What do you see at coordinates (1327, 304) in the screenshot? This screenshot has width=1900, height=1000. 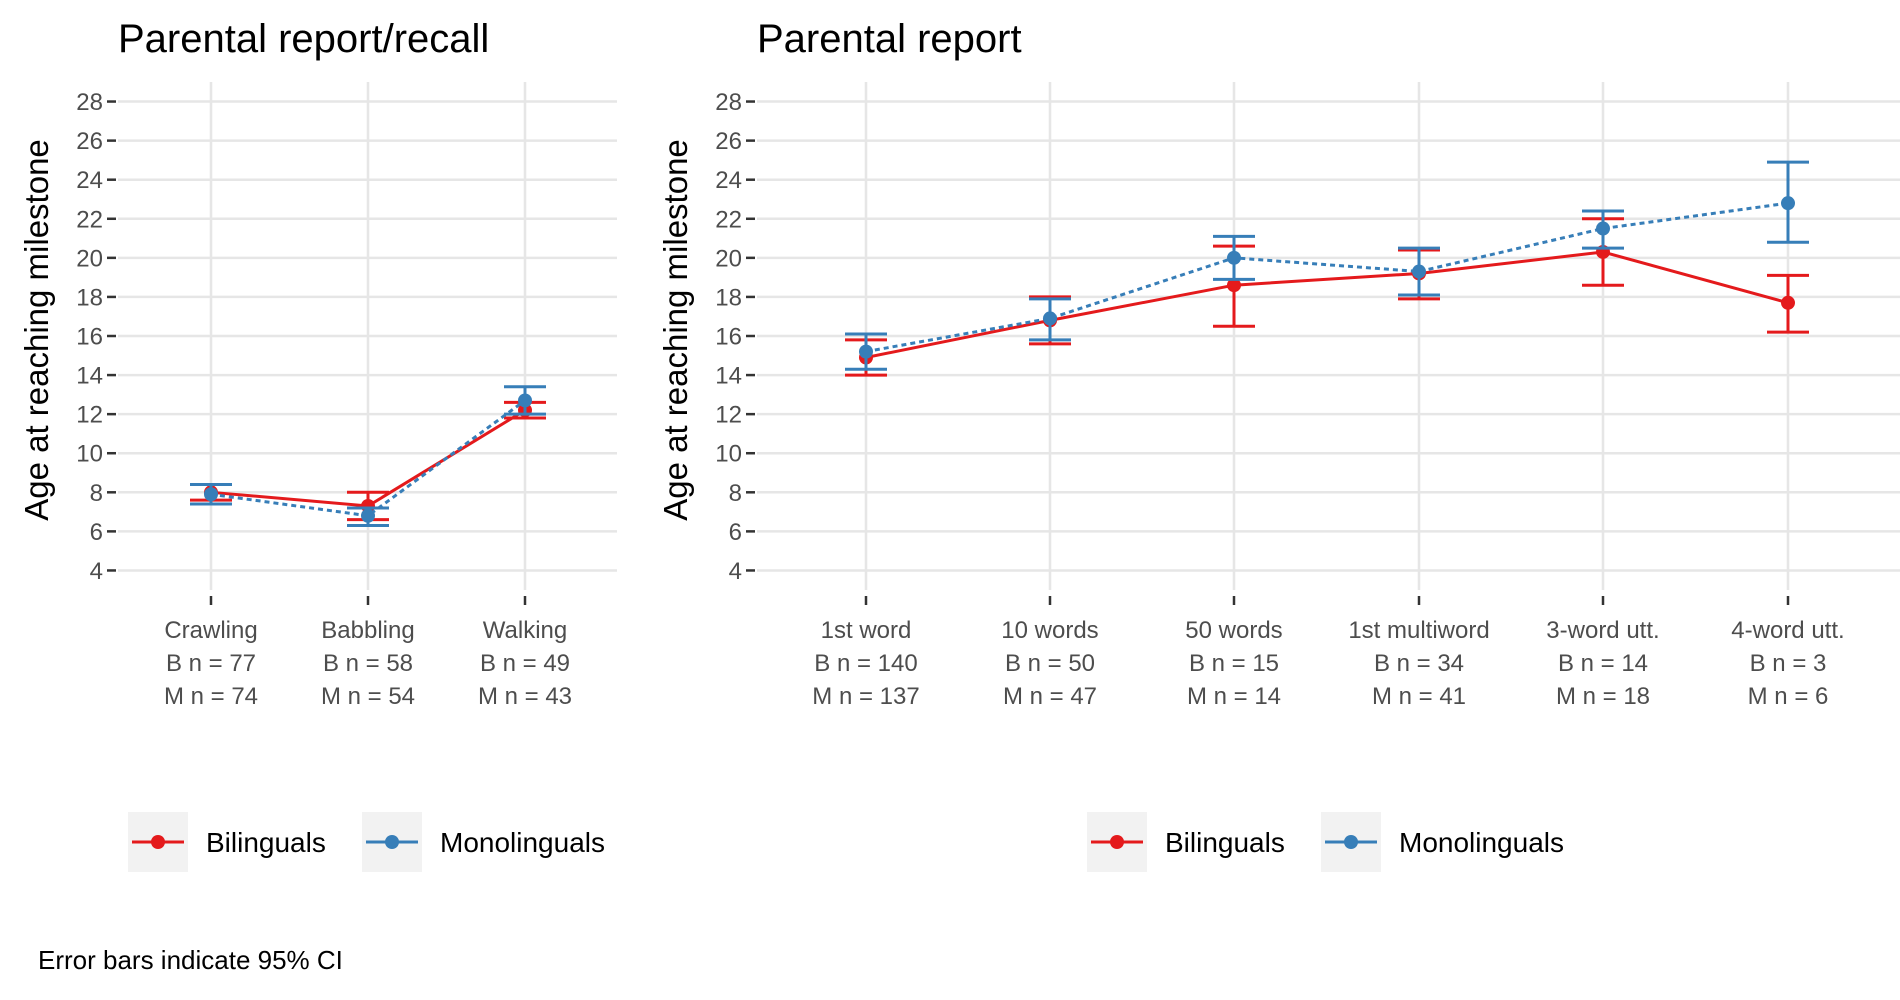 I see `series-line-bilinguals` at bounding box center [1327, 304].